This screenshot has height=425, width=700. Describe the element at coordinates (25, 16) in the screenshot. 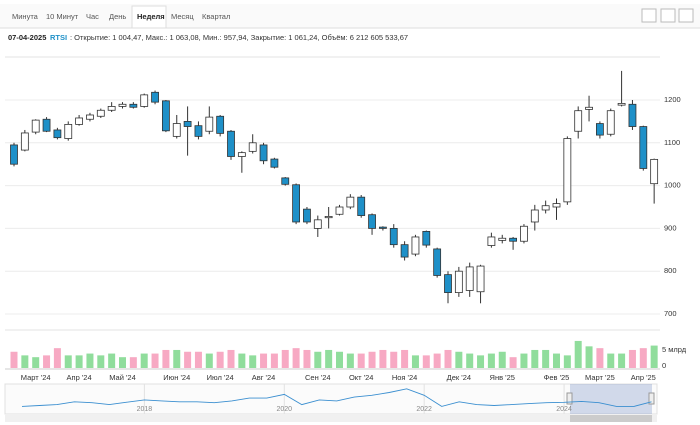

I see `tab: Минута` at that location.